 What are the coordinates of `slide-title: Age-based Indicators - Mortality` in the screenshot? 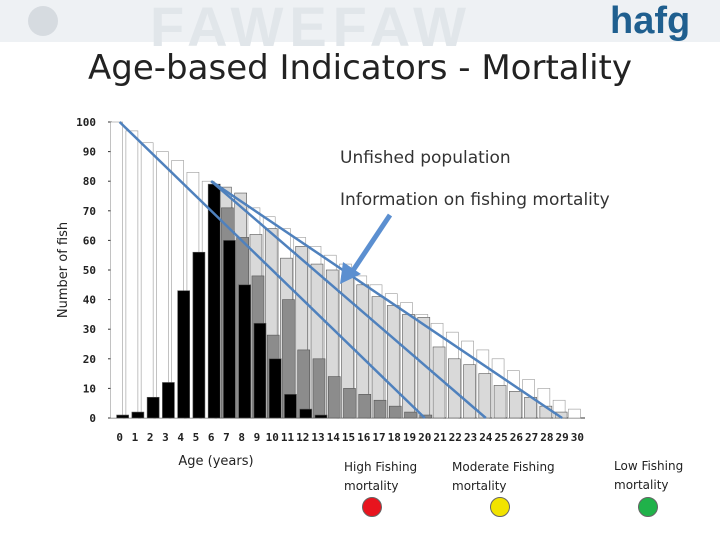 It's located at (360, 68).